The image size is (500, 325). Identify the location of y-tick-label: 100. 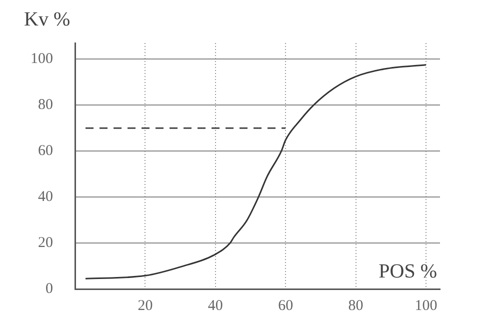
(41, 59).